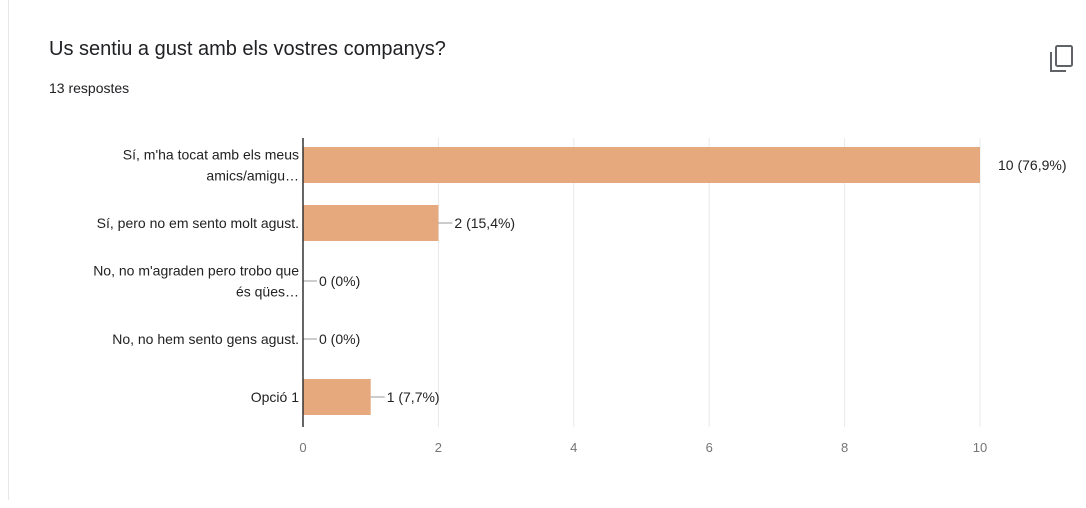 This screenshot has width=1086, height=508. What do you see at coordinates (198, 223) in the screenshot?
I see `category-label: Sí, pero no em sento molt agust.` at bounding box center [198, 223].